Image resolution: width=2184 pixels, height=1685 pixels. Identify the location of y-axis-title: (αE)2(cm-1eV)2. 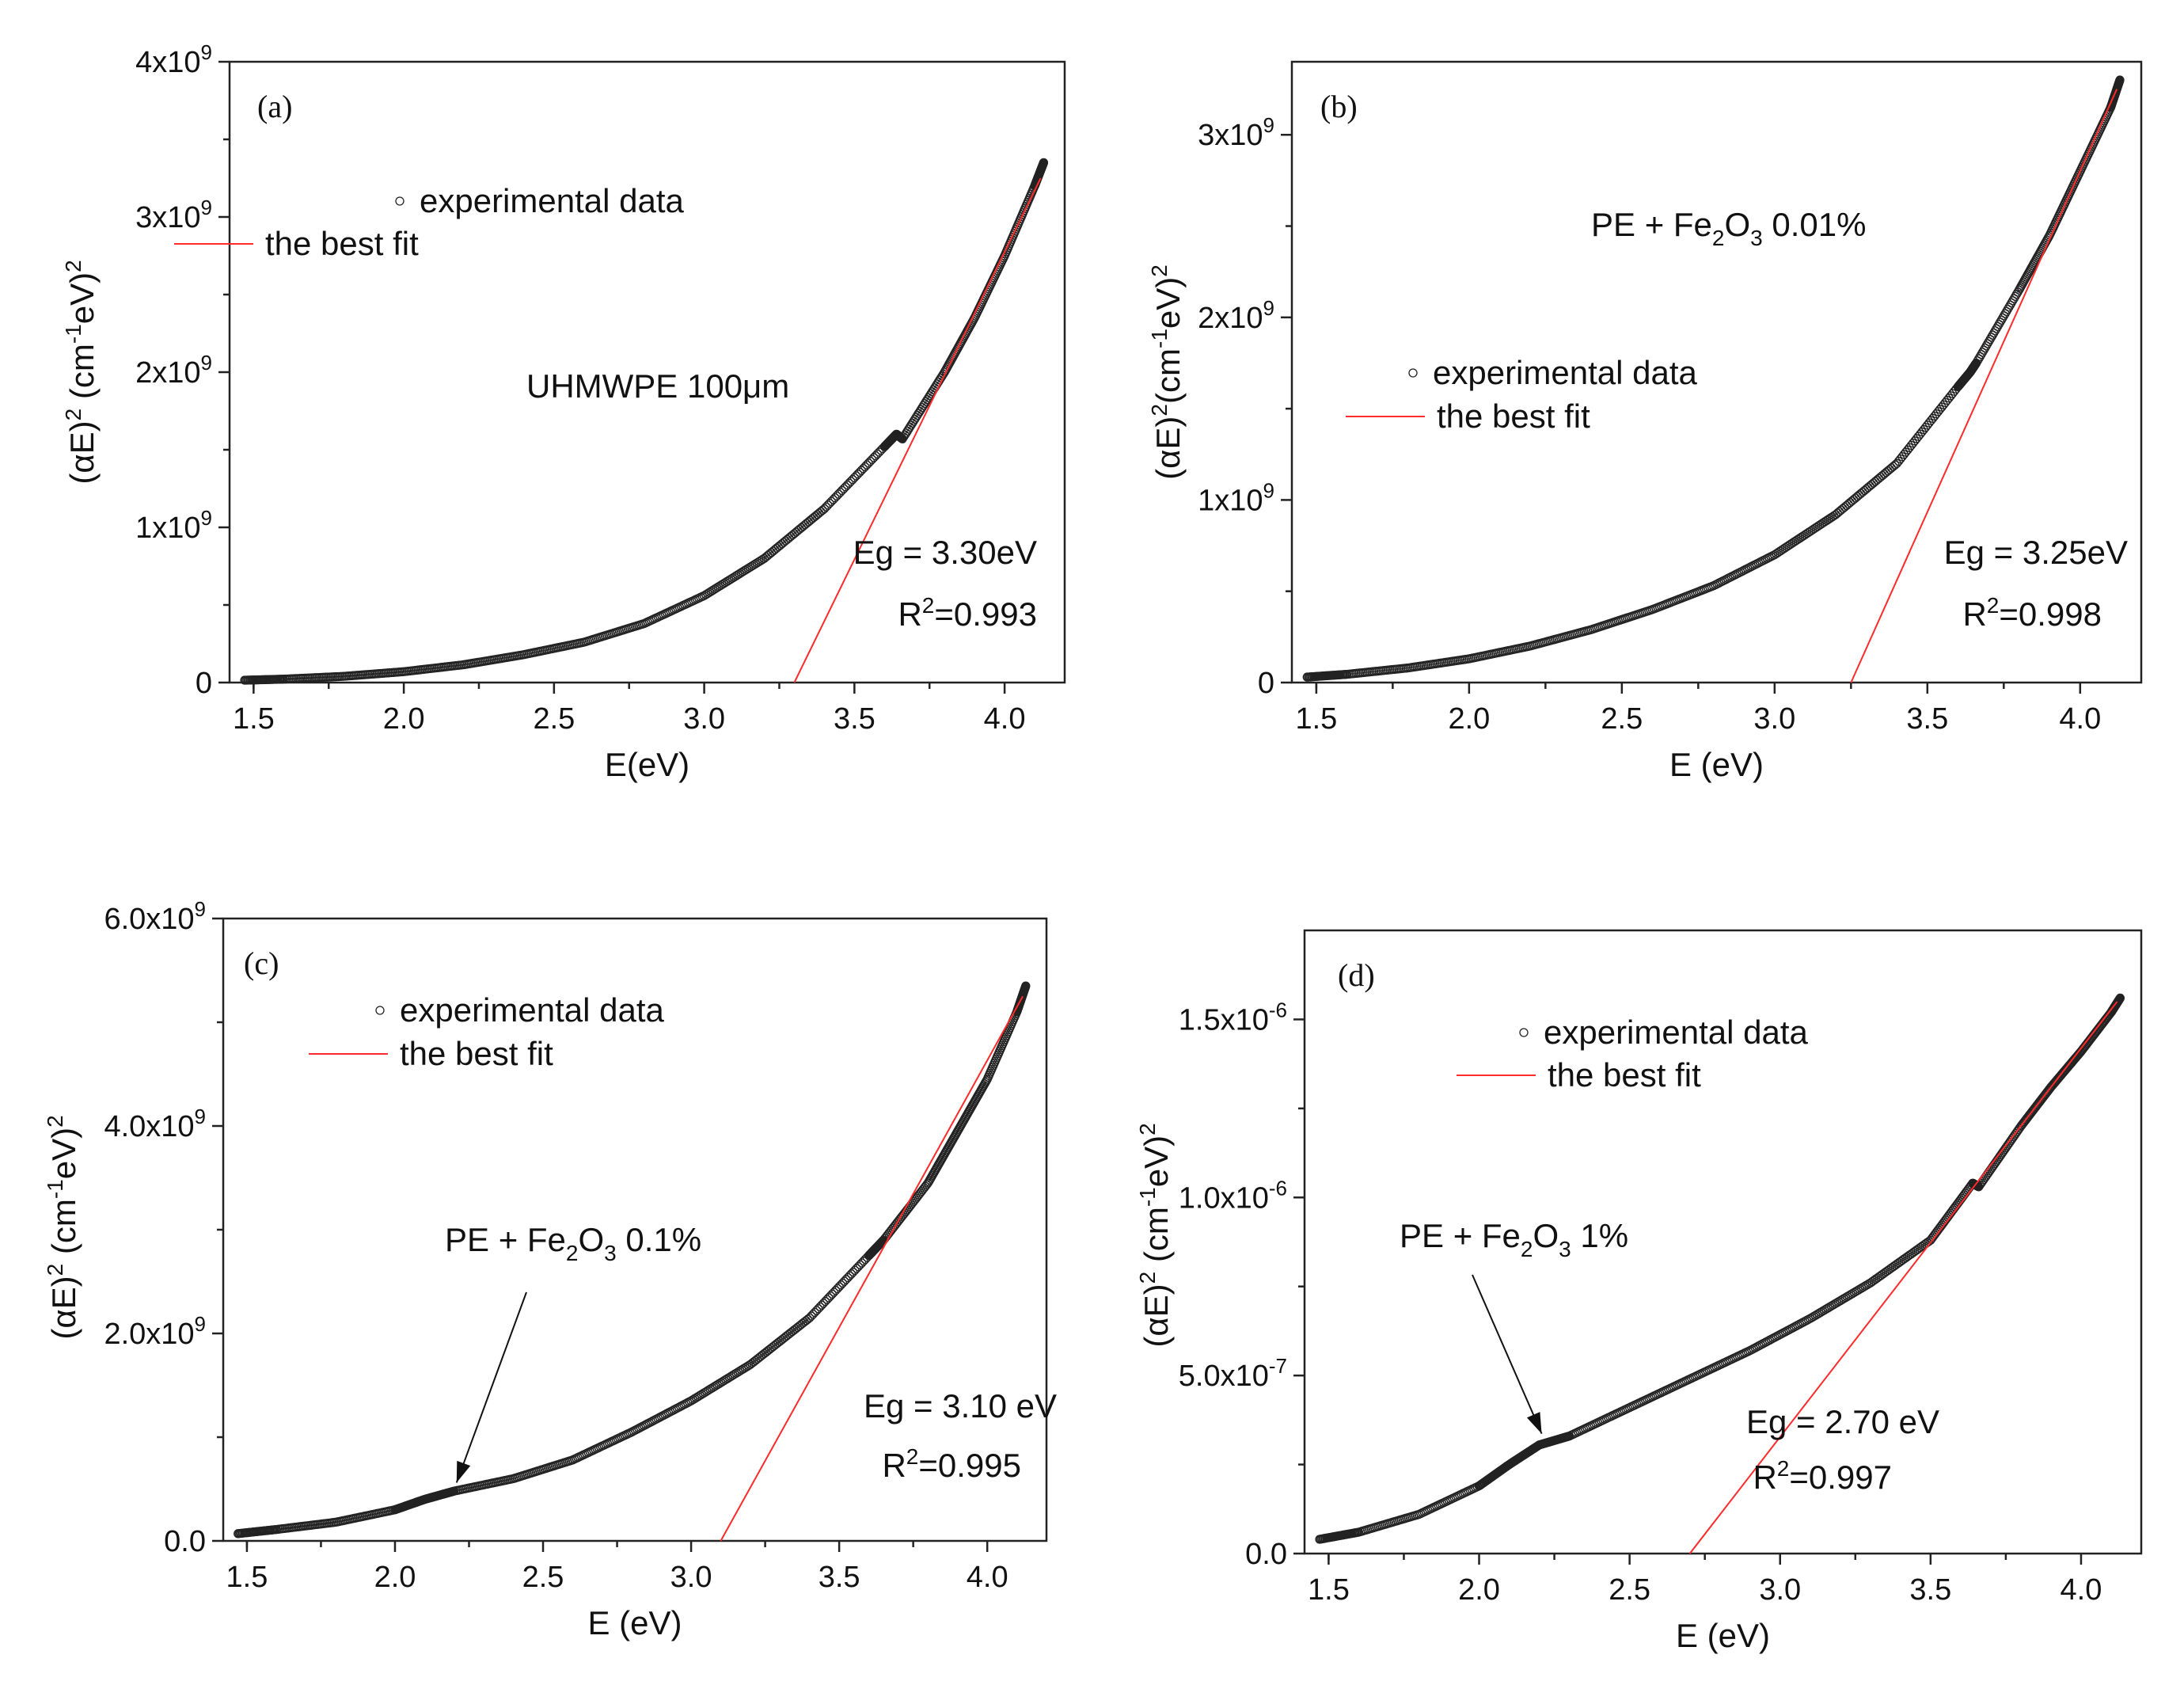
(1167, 372).